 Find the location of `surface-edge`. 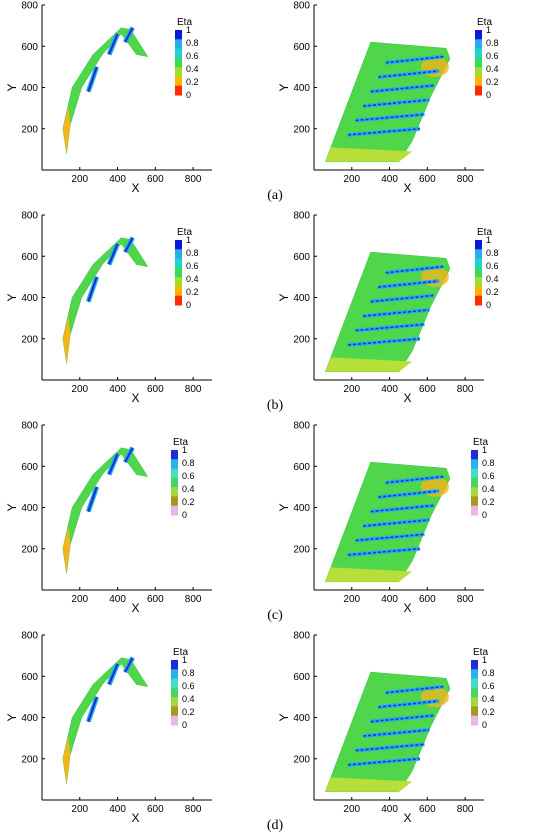

surface-edge is located at coordinates (66, 130).